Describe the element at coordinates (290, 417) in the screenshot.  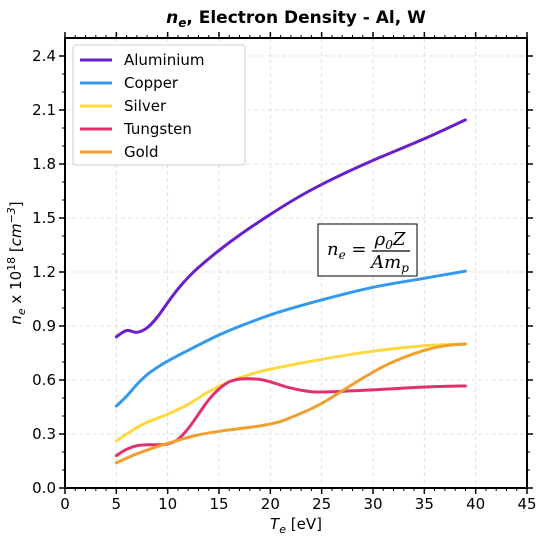
I see `series-line-tungsten` at that location.